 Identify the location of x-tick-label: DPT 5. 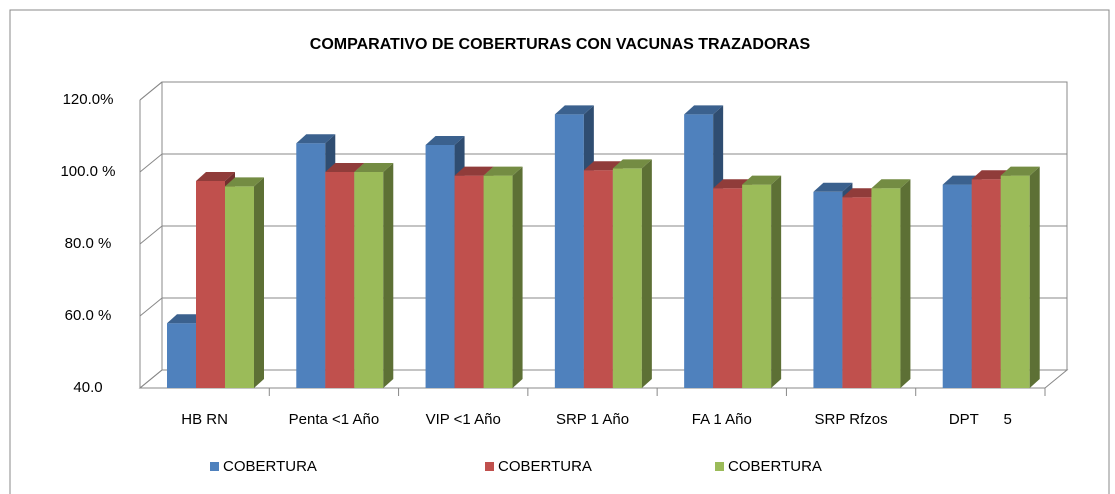
(980, 419).